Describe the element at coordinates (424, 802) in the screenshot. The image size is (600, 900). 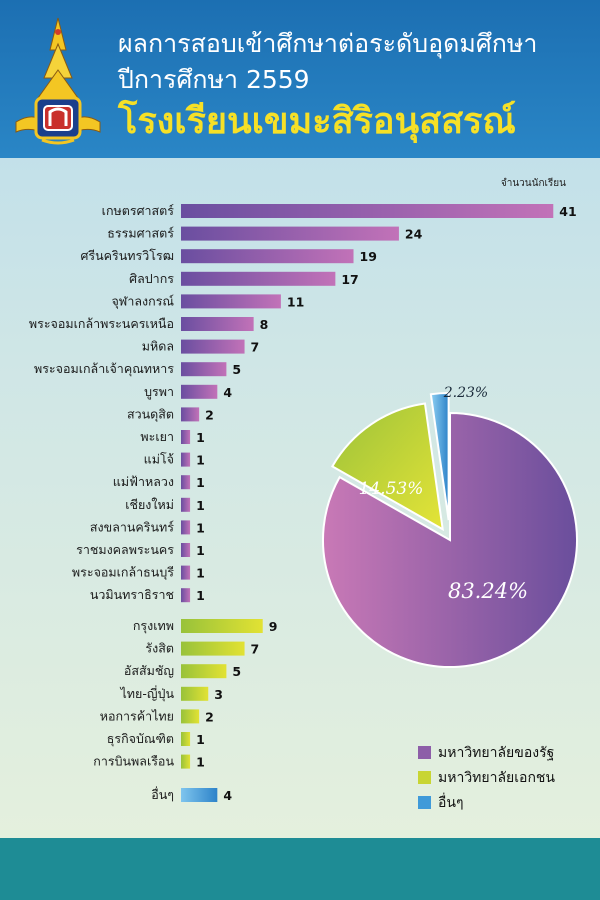
I see `legend-swatch-other` at that location.